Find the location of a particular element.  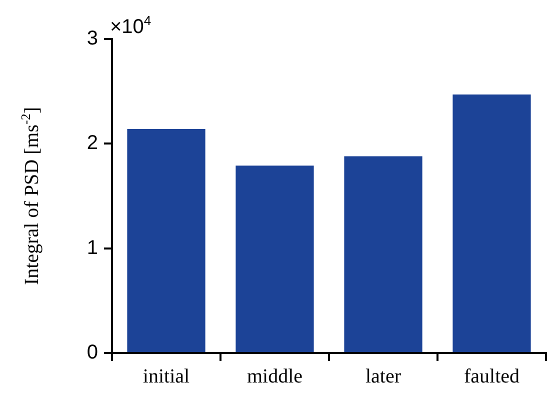

x-tick-label: middle is located at coordinates (274, 376).